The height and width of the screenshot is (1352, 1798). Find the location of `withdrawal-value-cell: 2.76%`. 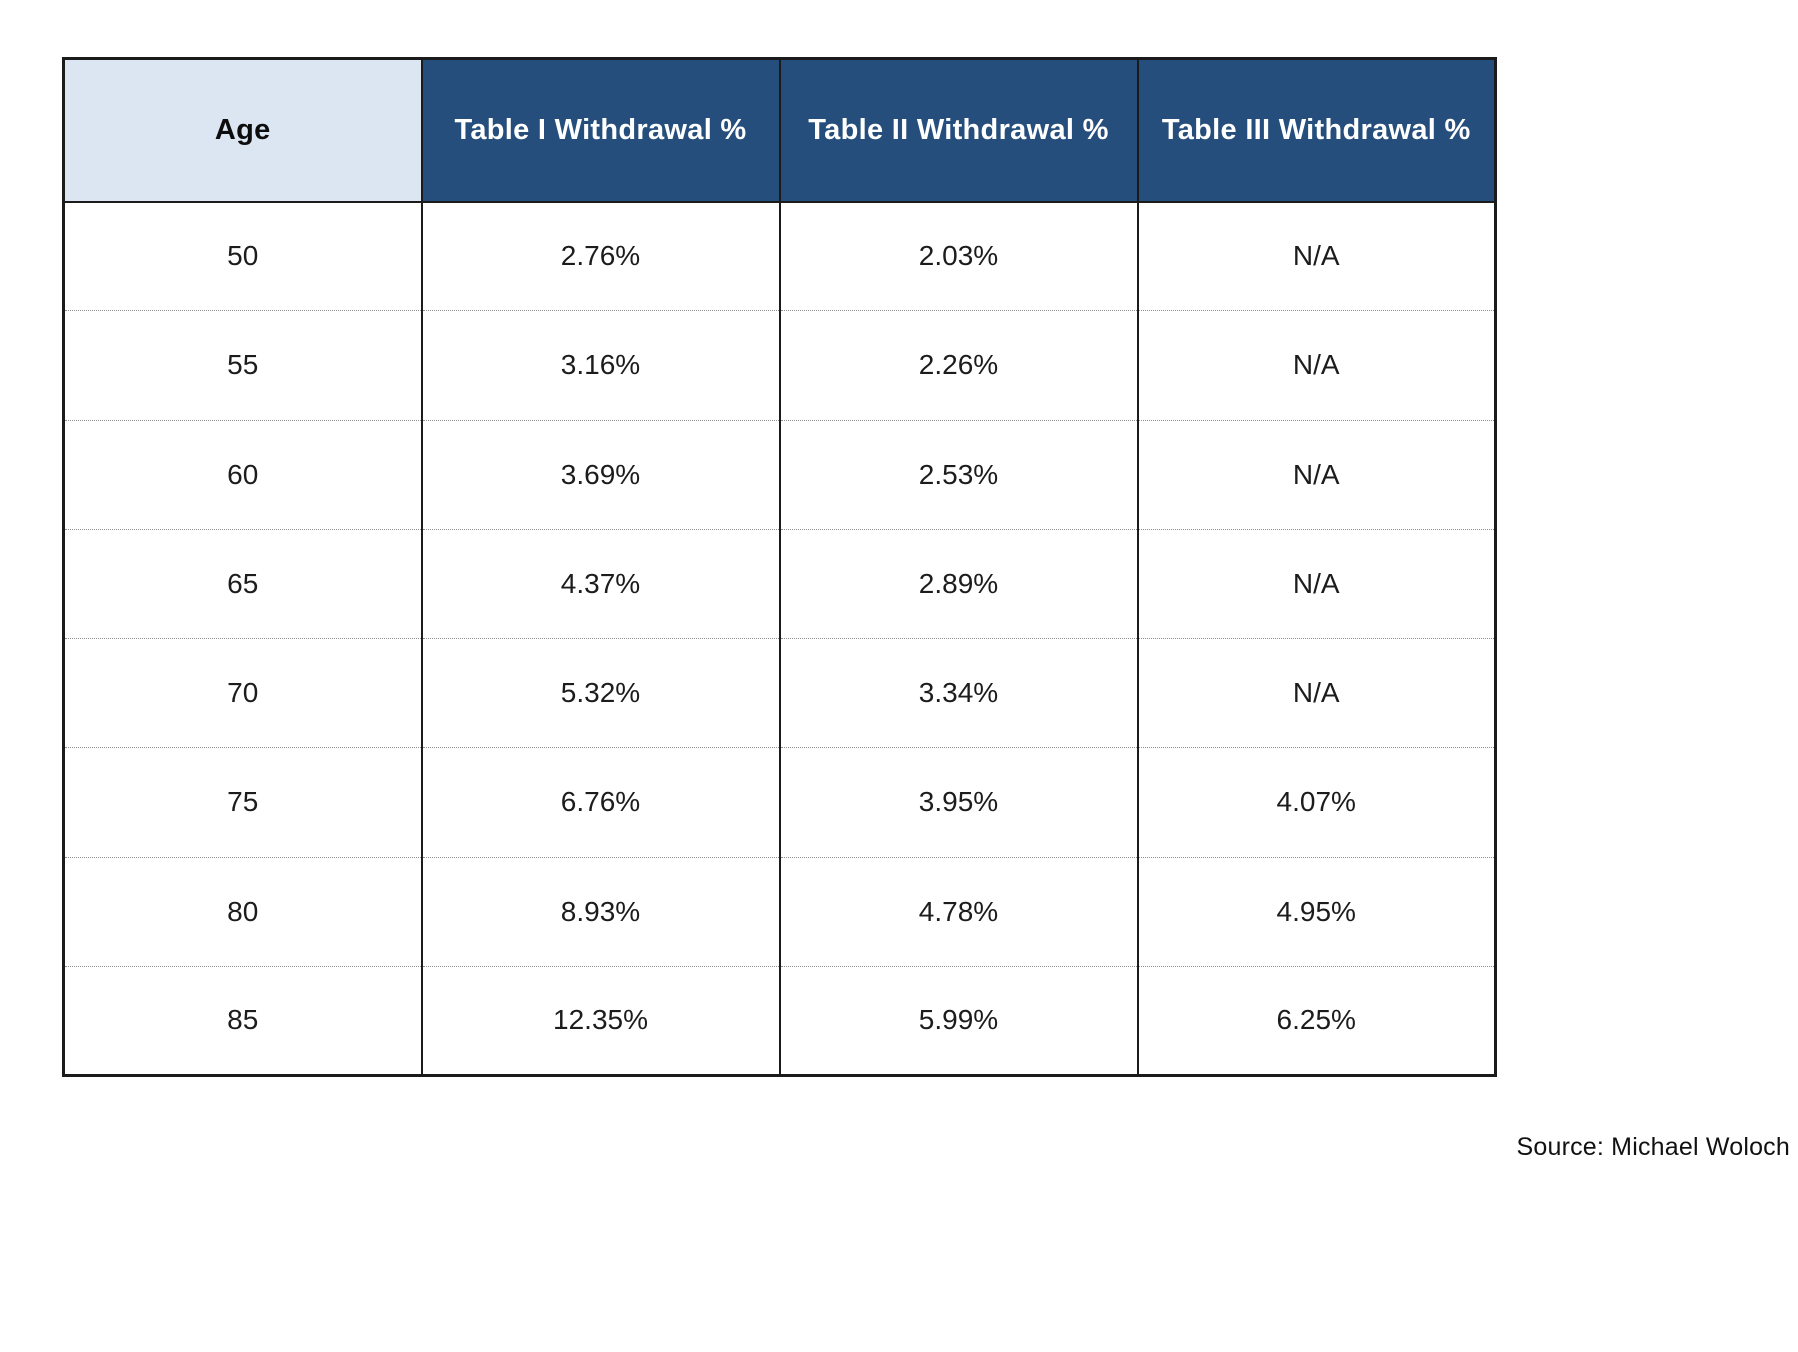

withdrawal-value-cell: 2.76% is located at coordinates (600, 256).